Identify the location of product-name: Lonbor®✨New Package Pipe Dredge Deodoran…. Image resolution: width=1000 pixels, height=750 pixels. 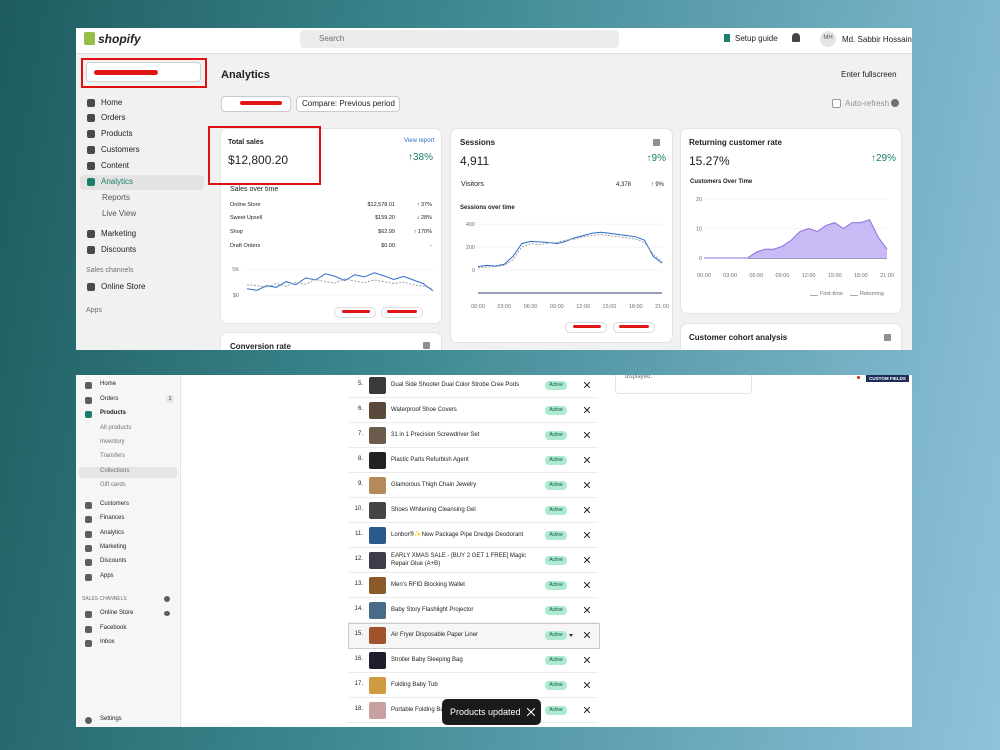
(457, 535).